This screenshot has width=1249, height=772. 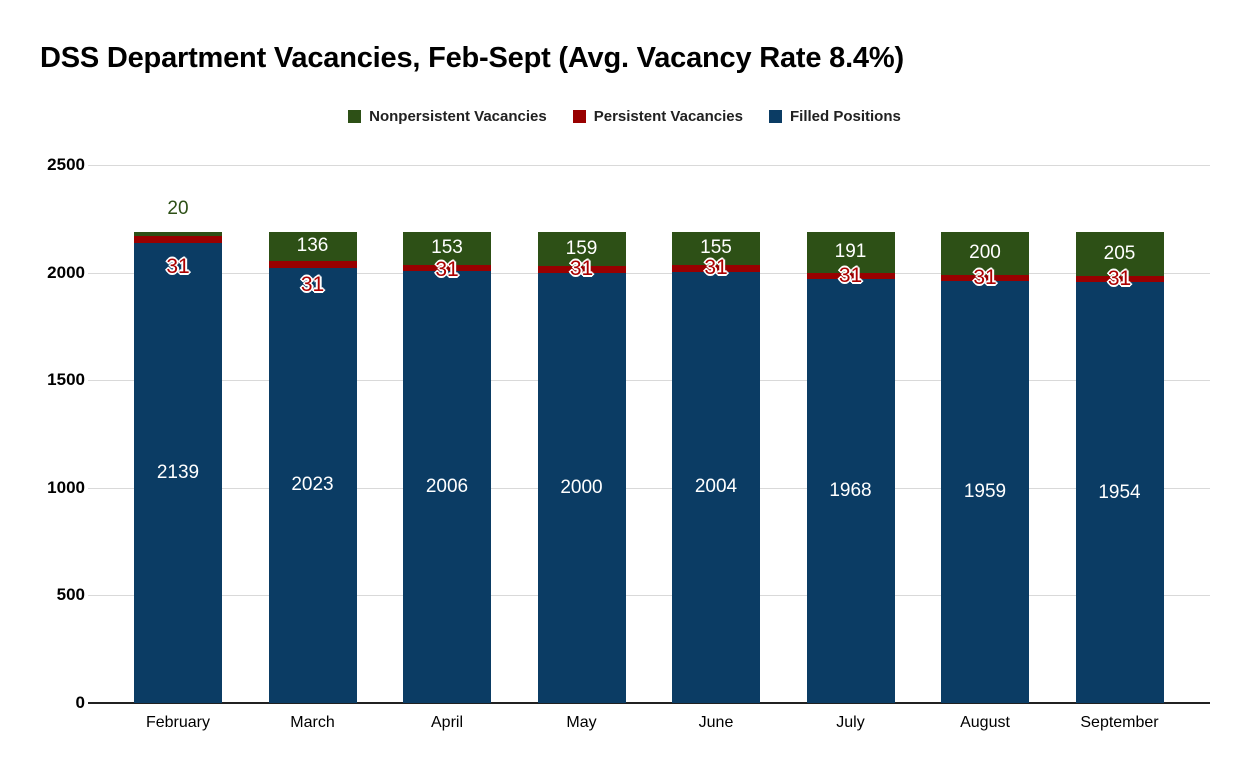 I want to click on bar-may-segment-persistent, so click(x=581, y=269).